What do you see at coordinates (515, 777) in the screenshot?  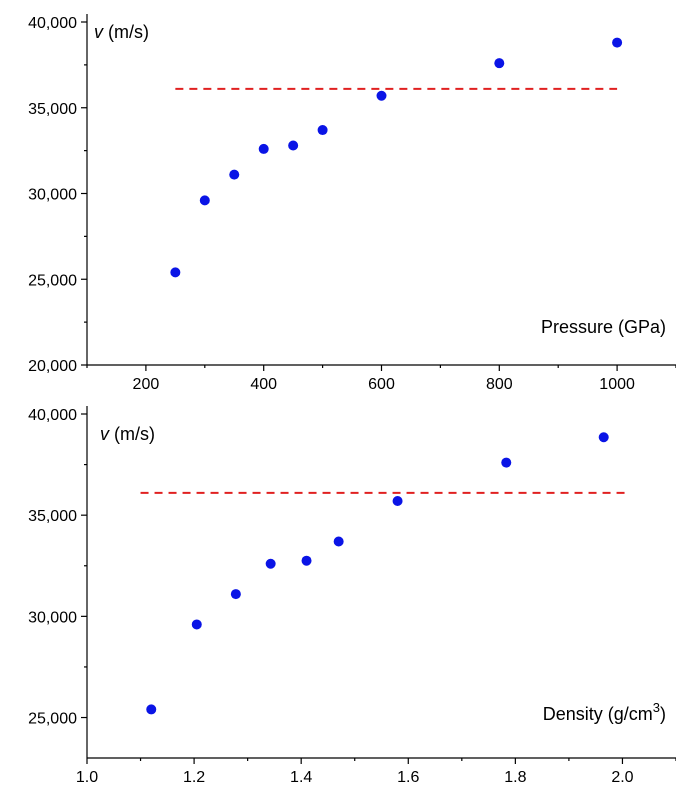 I see `x-tick-label: 1.8` at bounding box center [515, 777].